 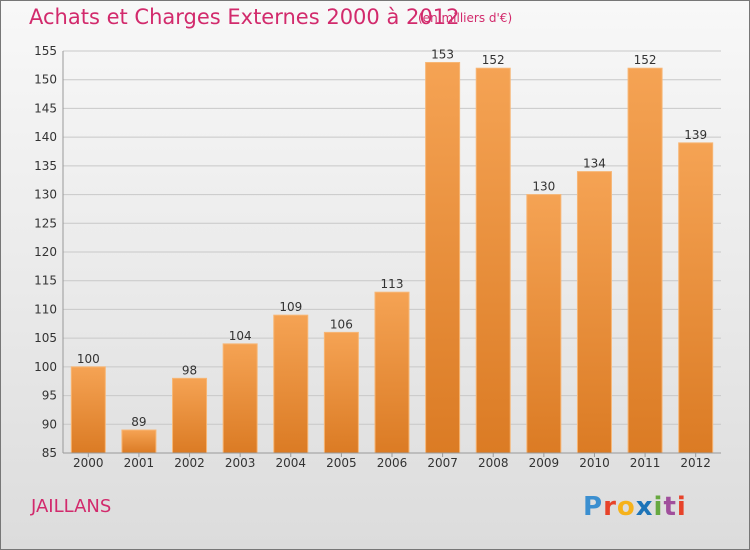 I want to click on bar-value-label: 106, so click(x=341, y=324).